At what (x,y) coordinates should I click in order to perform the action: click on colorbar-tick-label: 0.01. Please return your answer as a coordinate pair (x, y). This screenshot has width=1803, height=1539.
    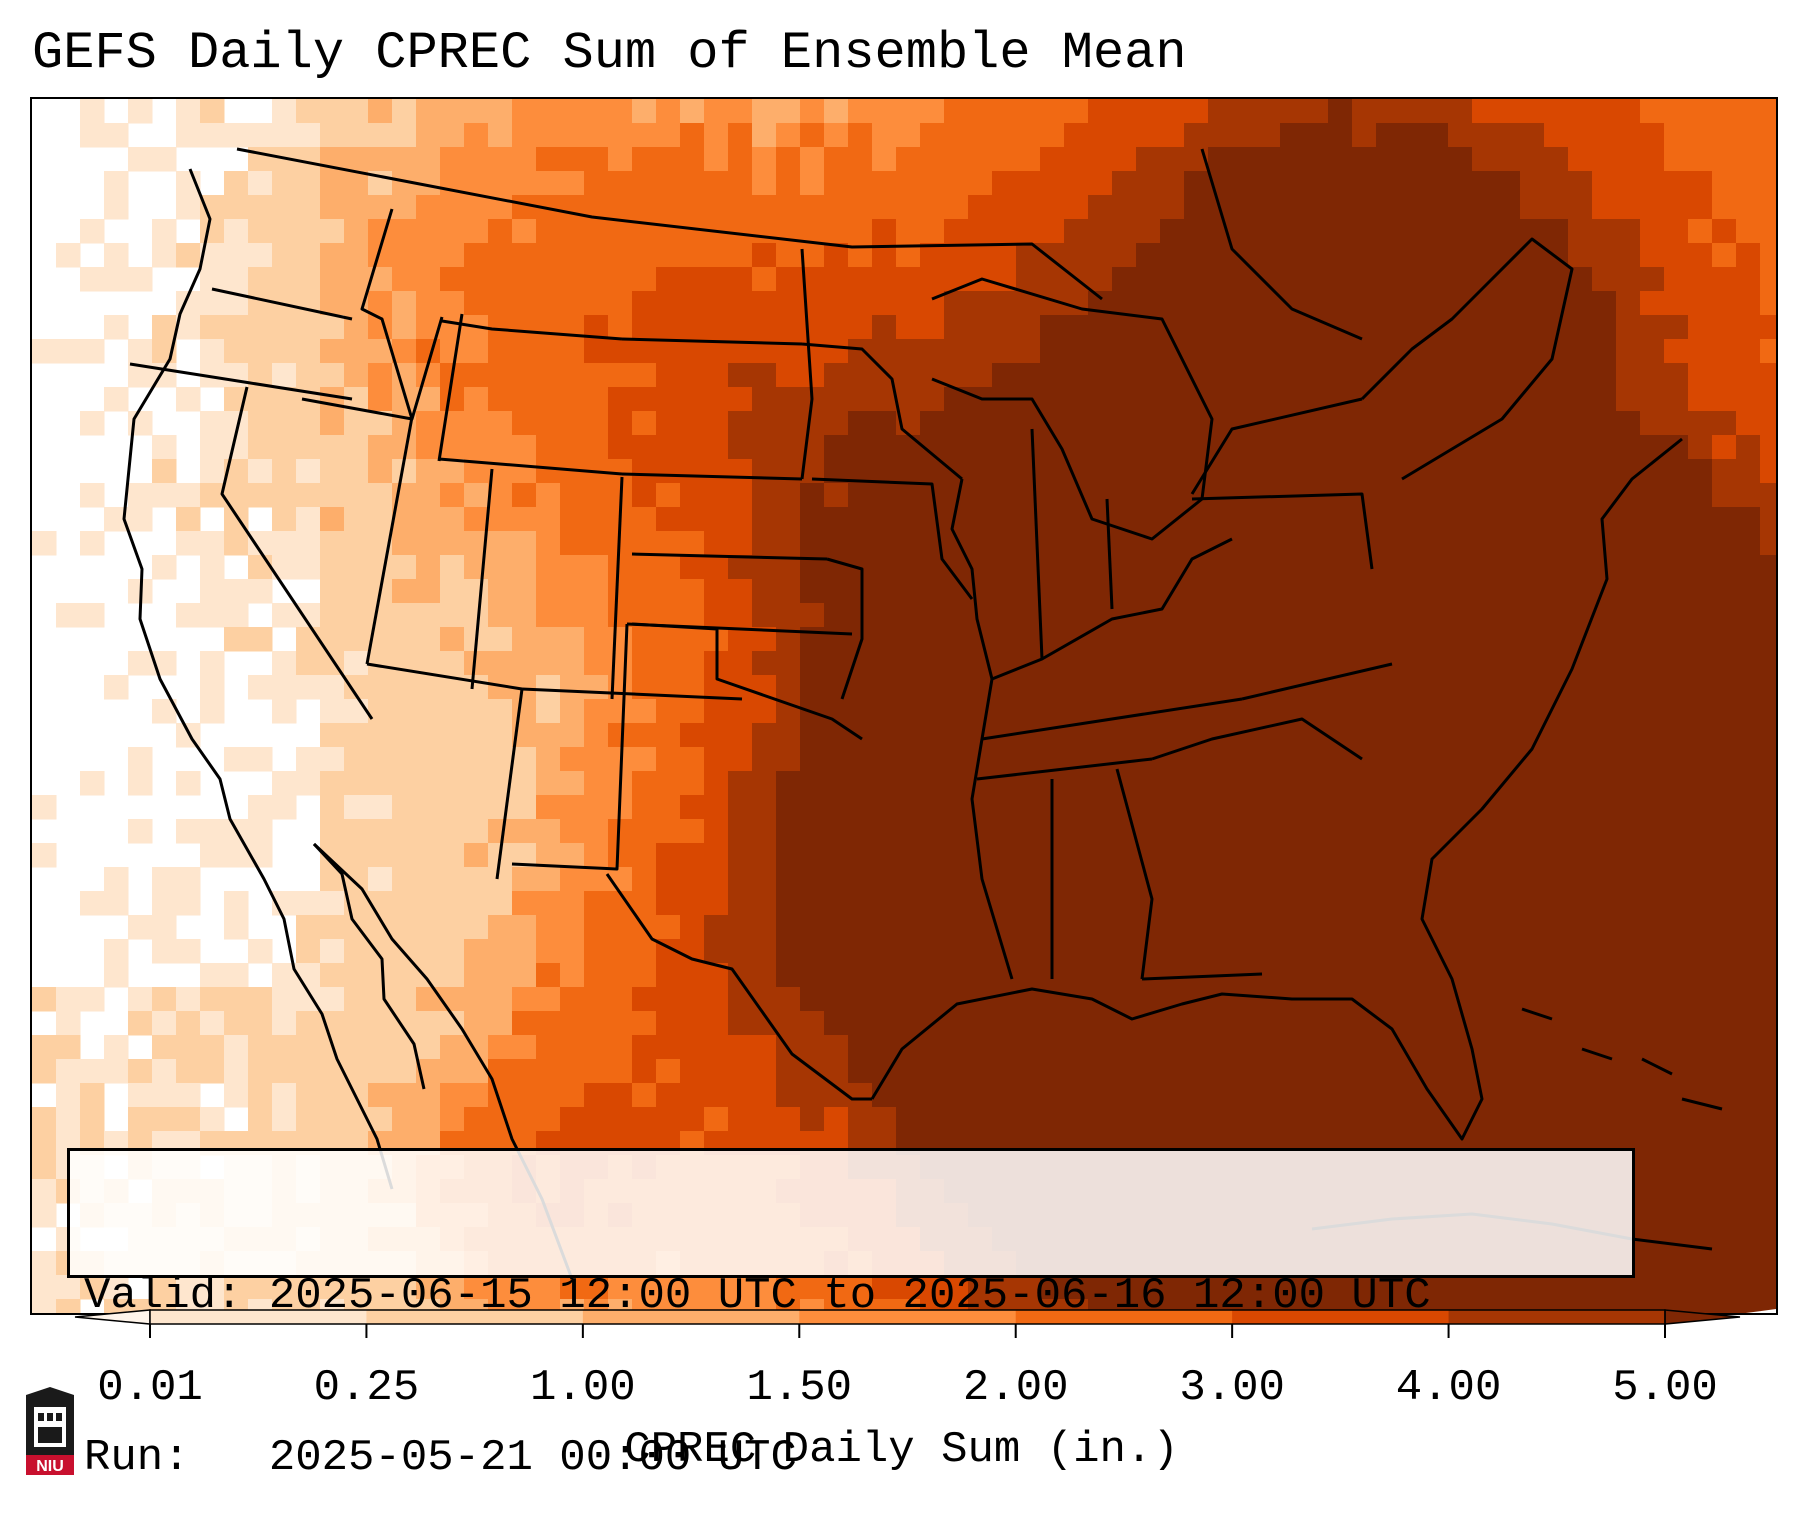
    Looking at the image, I should click on (150, 1388).